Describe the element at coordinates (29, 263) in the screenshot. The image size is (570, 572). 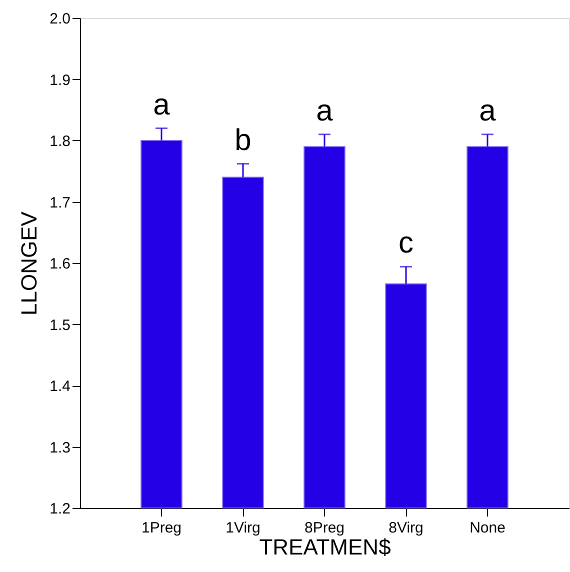
I see `y-axis-title: LLONGEV` at that location.